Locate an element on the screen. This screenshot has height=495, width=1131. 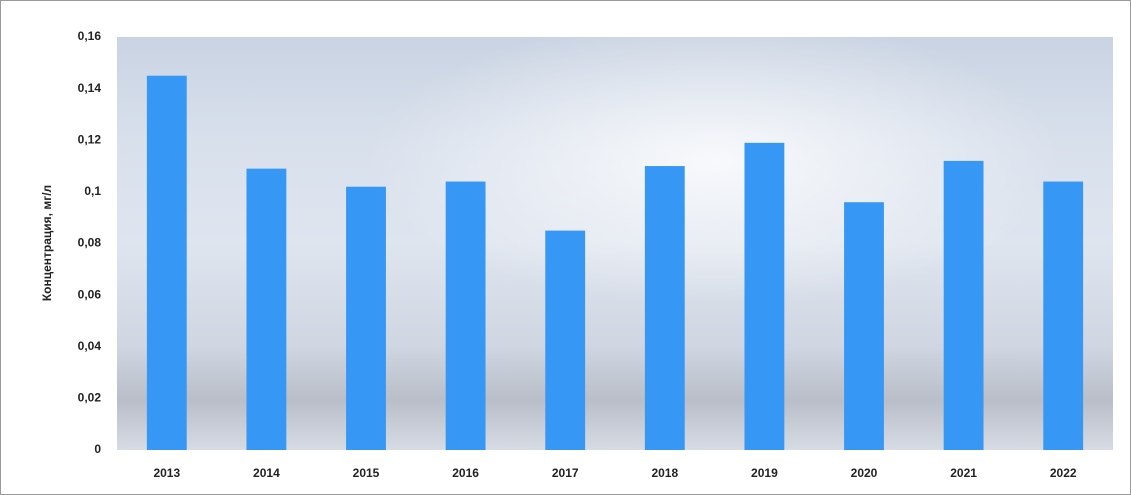
x-tick-label: 2013 is located at coordinates (166, 473).